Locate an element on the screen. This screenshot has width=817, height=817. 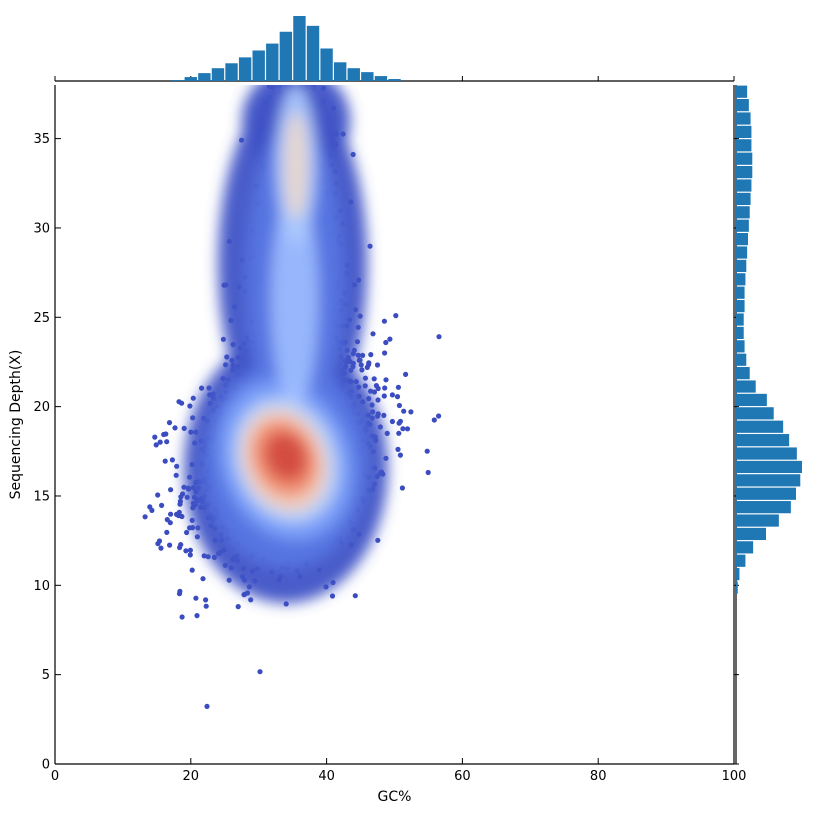
top-marginal-histogram is located at coordinates (394, 49).